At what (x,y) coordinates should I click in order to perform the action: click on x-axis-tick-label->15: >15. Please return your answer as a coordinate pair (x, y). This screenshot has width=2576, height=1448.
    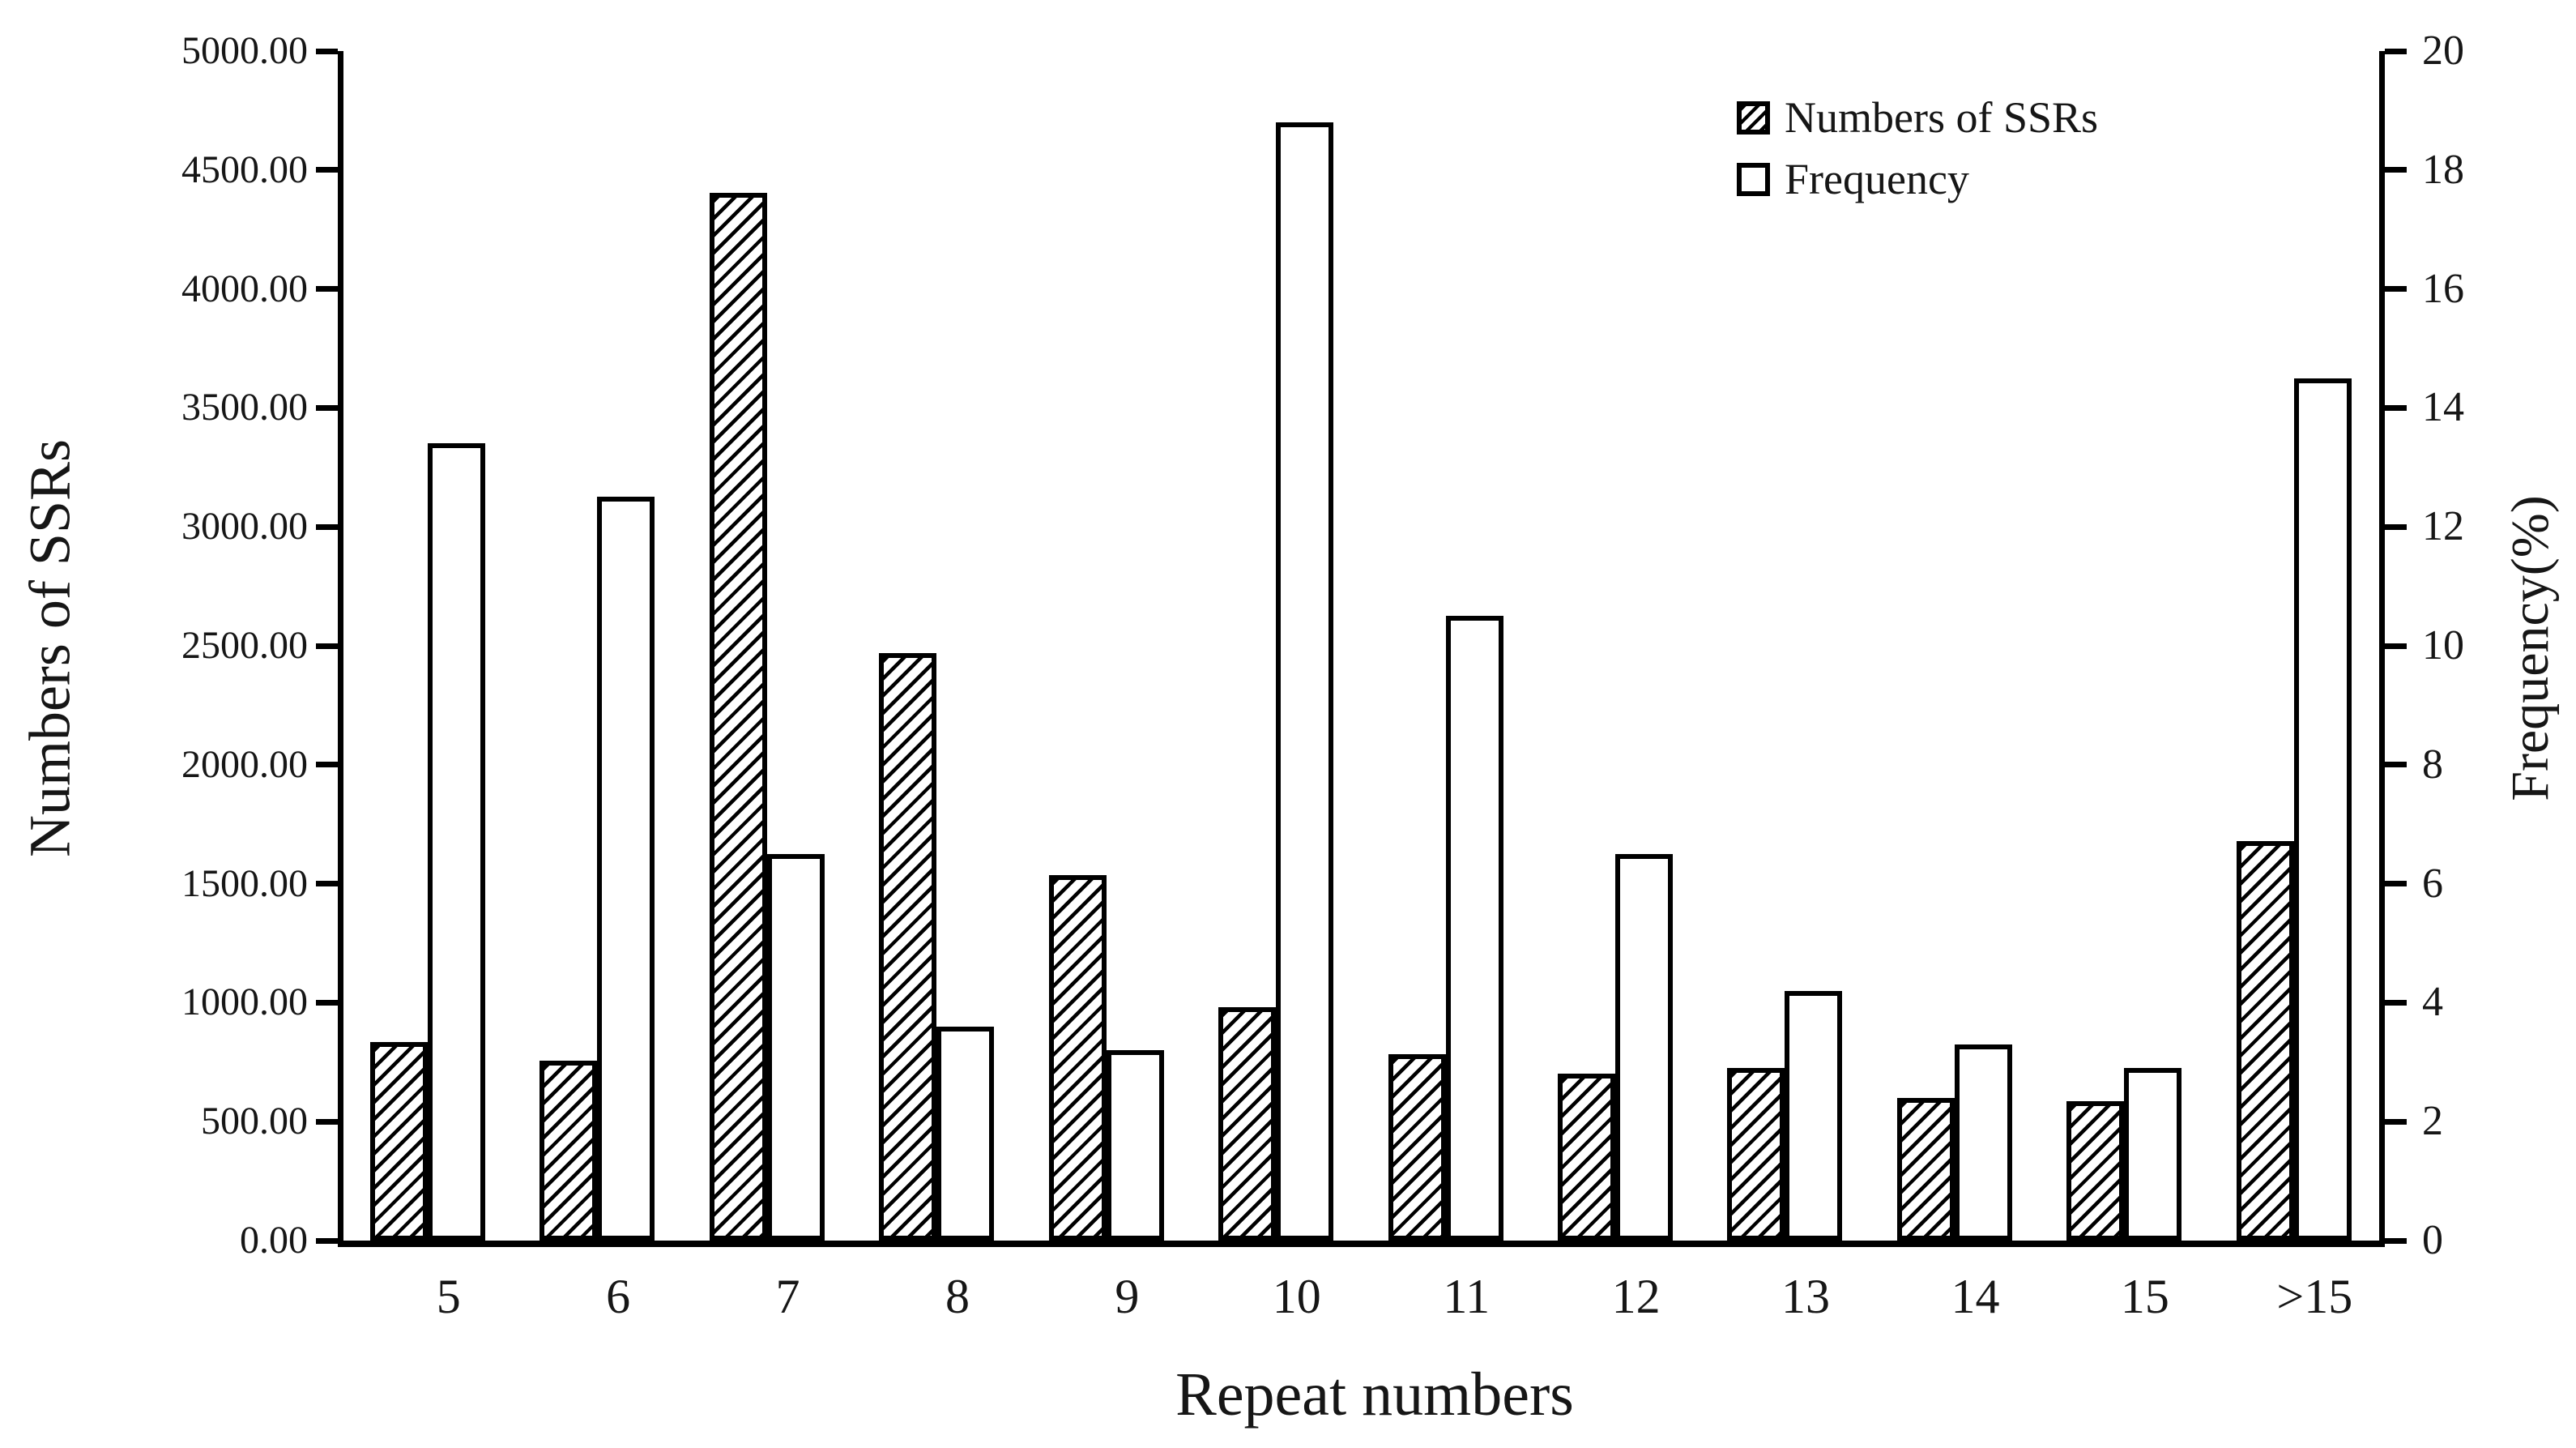
    Looking at the image, I should click on (2315, 1296).